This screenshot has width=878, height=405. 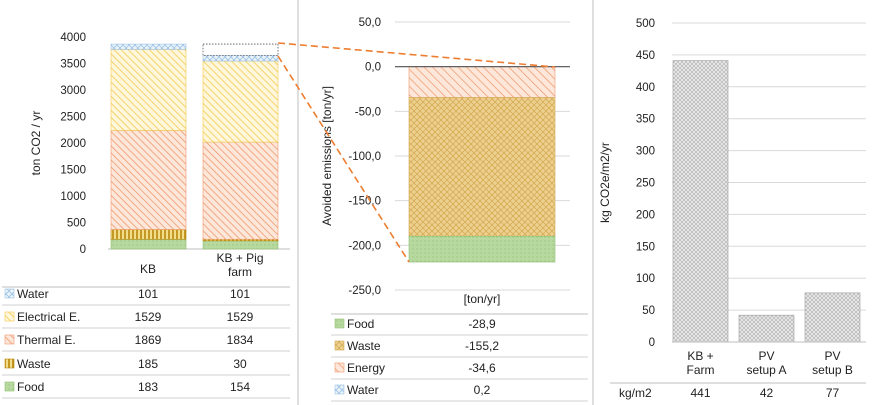 What do you see at coordinates (370, 23) in the screenshot?
I see `y-tick-label: 50,0` at bounding box center [370, 23].